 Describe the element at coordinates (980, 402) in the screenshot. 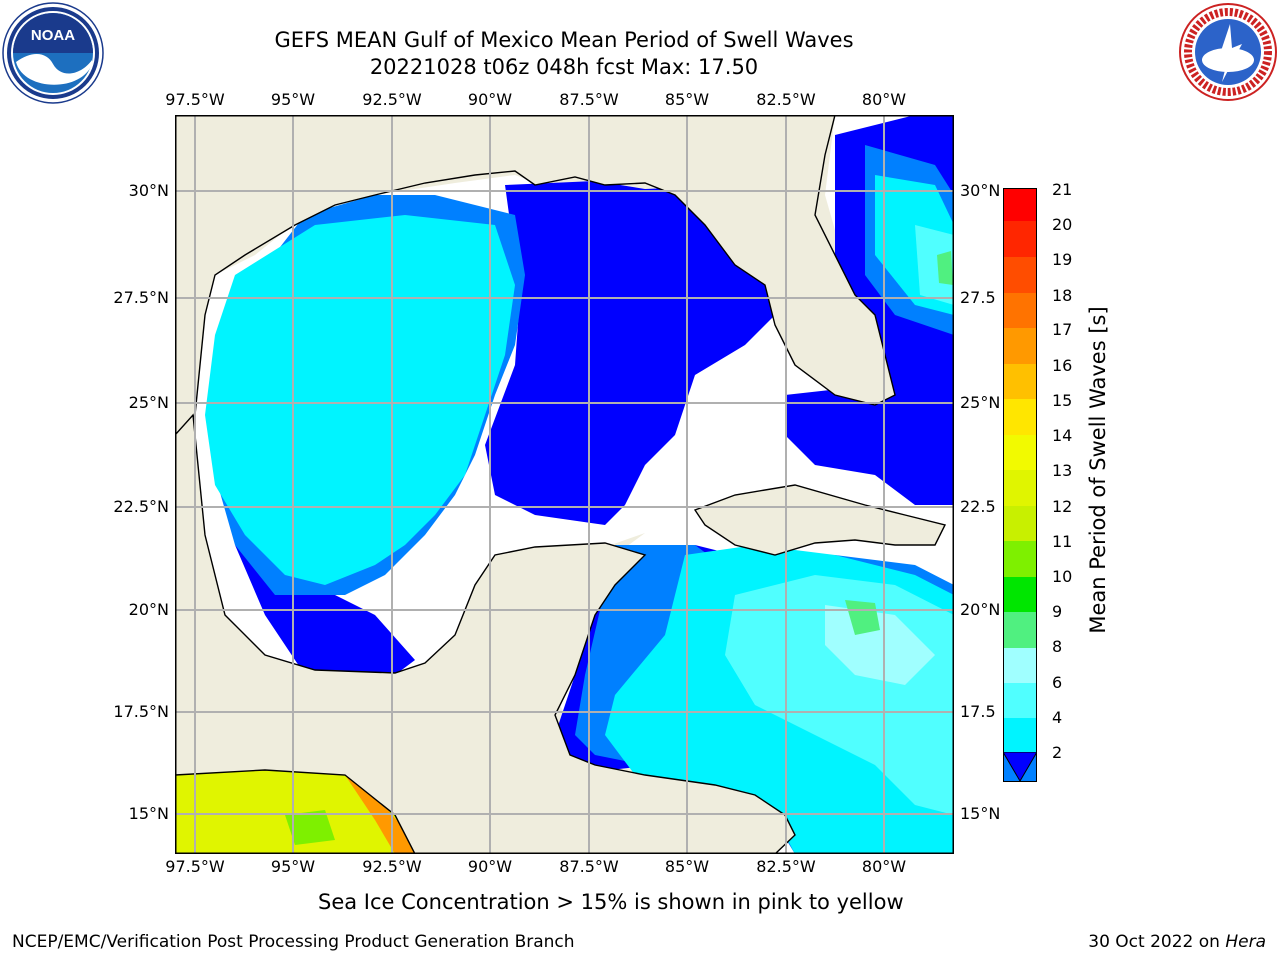

I see `lat-label-right: 25°N` at that location.